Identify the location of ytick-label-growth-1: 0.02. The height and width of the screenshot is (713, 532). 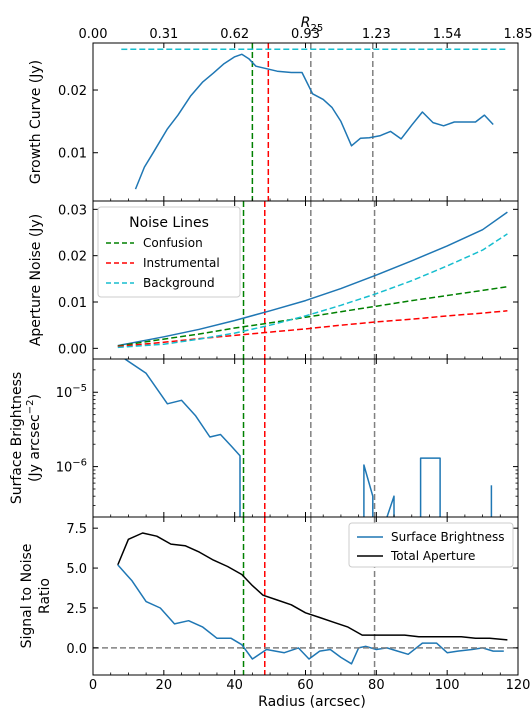
(72, 91).